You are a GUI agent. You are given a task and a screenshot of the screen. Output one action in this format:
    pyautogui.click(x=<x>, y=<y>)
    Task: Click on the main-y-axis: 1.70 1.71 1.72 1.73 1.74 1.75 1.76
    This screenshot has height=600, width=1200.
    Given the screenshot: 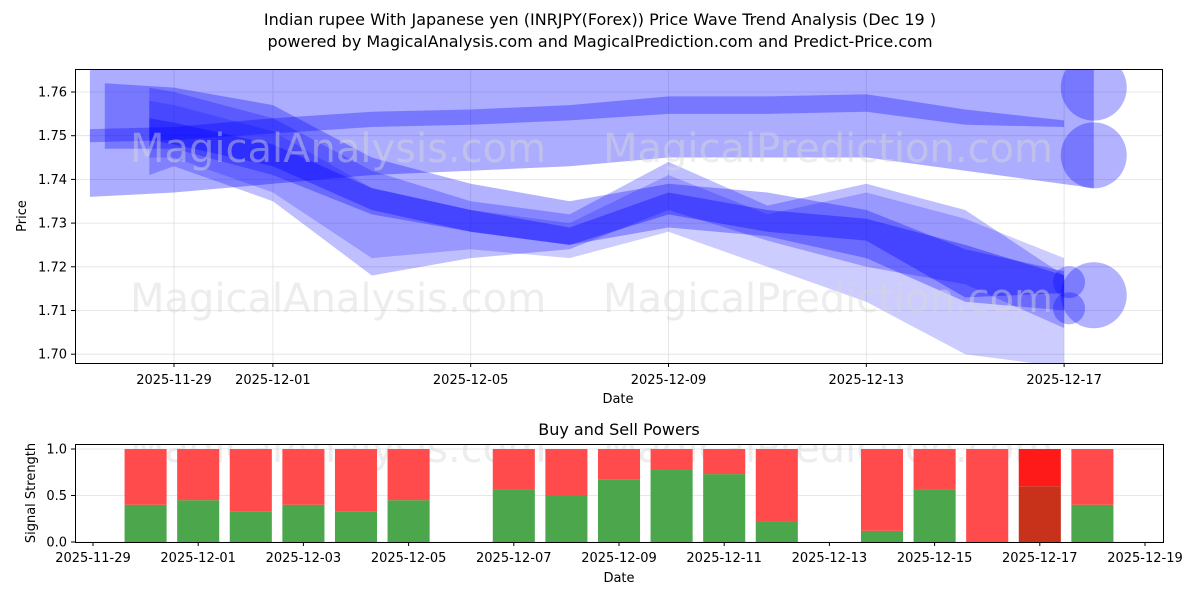 What is the action you would take?
    pyautogui.click(x=56, y=224)
    